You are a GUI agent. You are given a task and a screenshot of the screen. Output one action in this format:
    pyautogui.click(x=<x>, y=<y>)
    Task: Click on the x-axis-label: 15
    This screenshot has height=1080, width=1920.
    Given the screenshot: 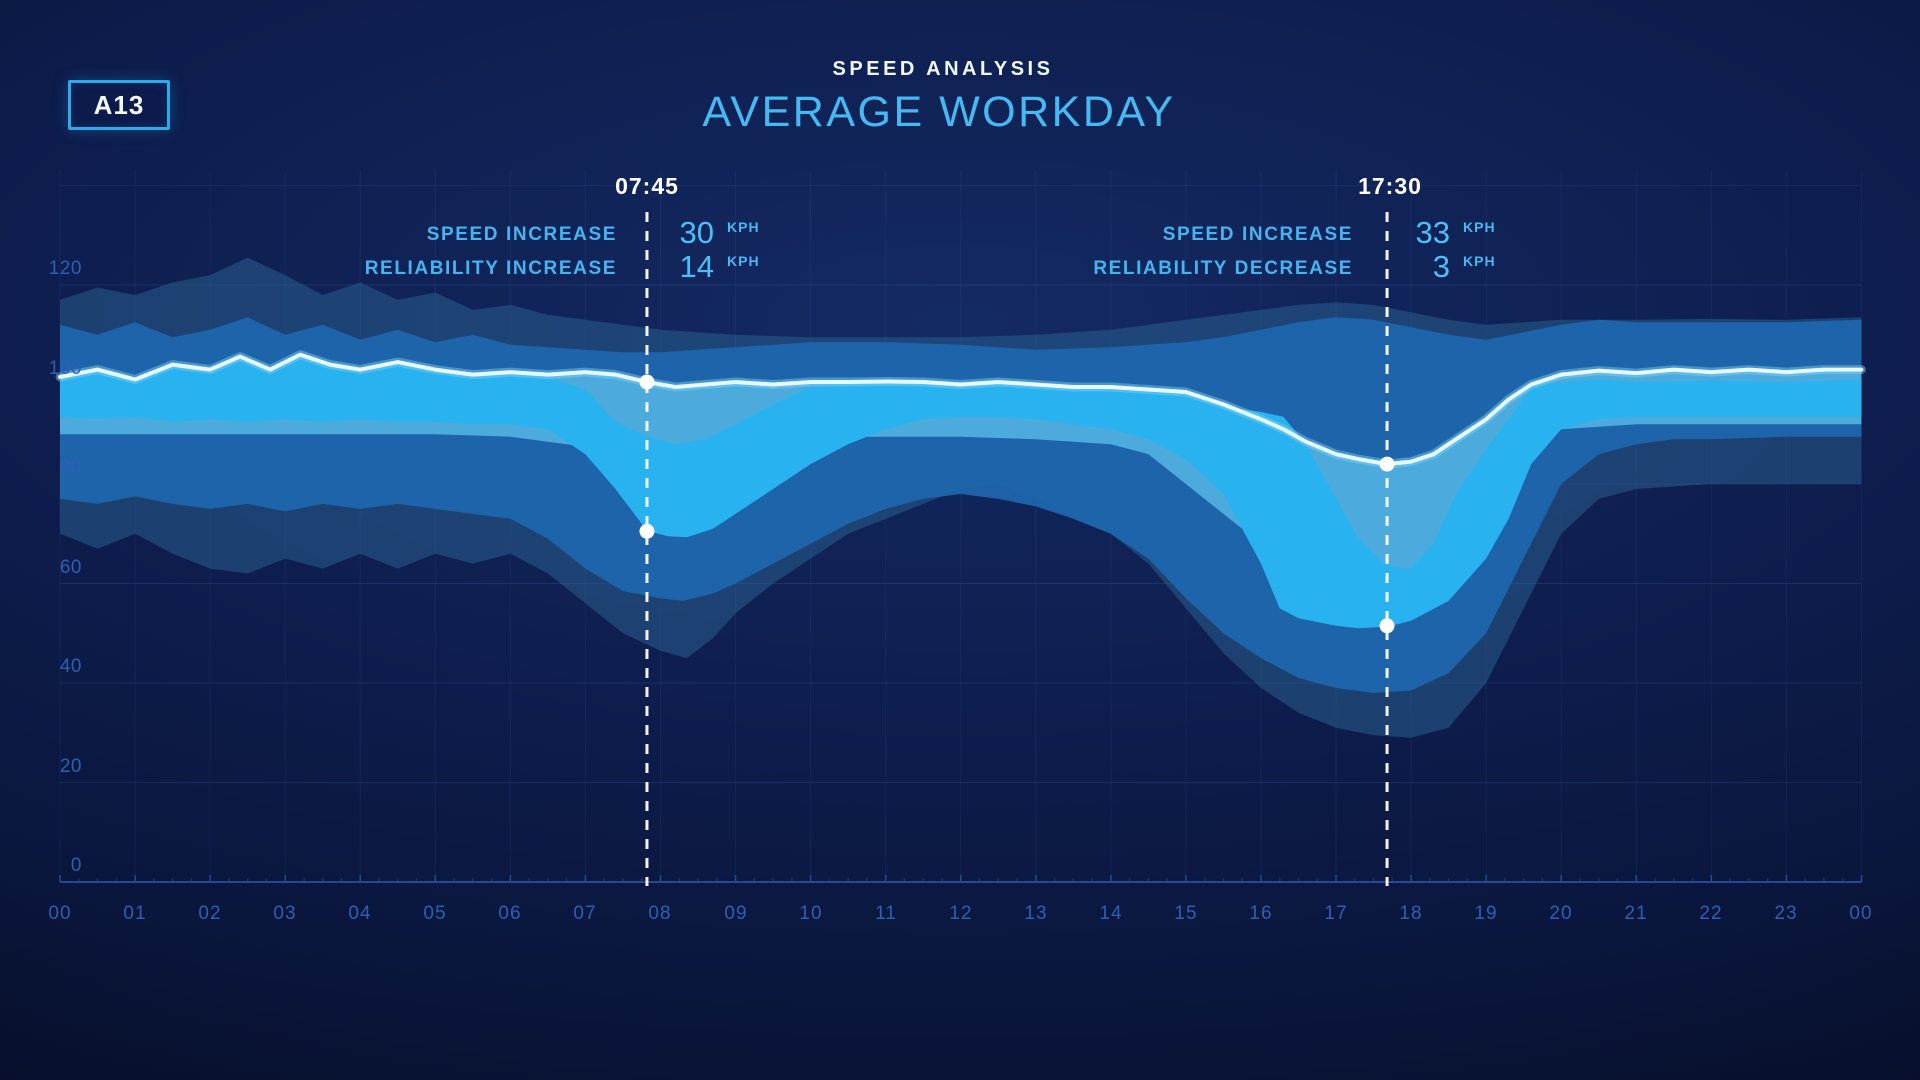 What is the action you would take?
    pyautogui.click(x=1186, y=913)
    